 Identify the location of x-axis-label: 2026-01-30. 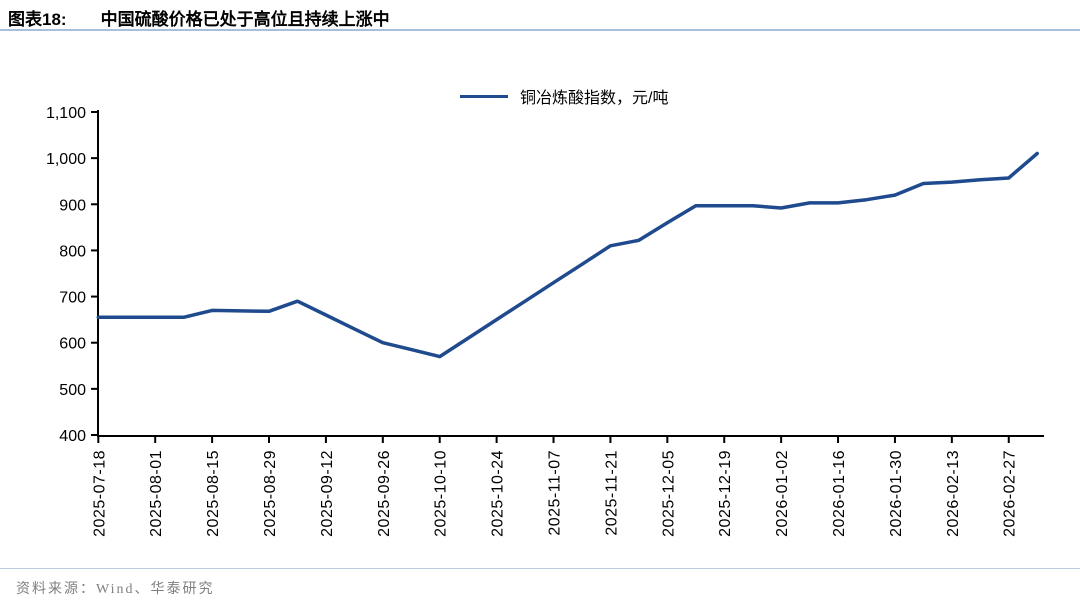
(896, 493).